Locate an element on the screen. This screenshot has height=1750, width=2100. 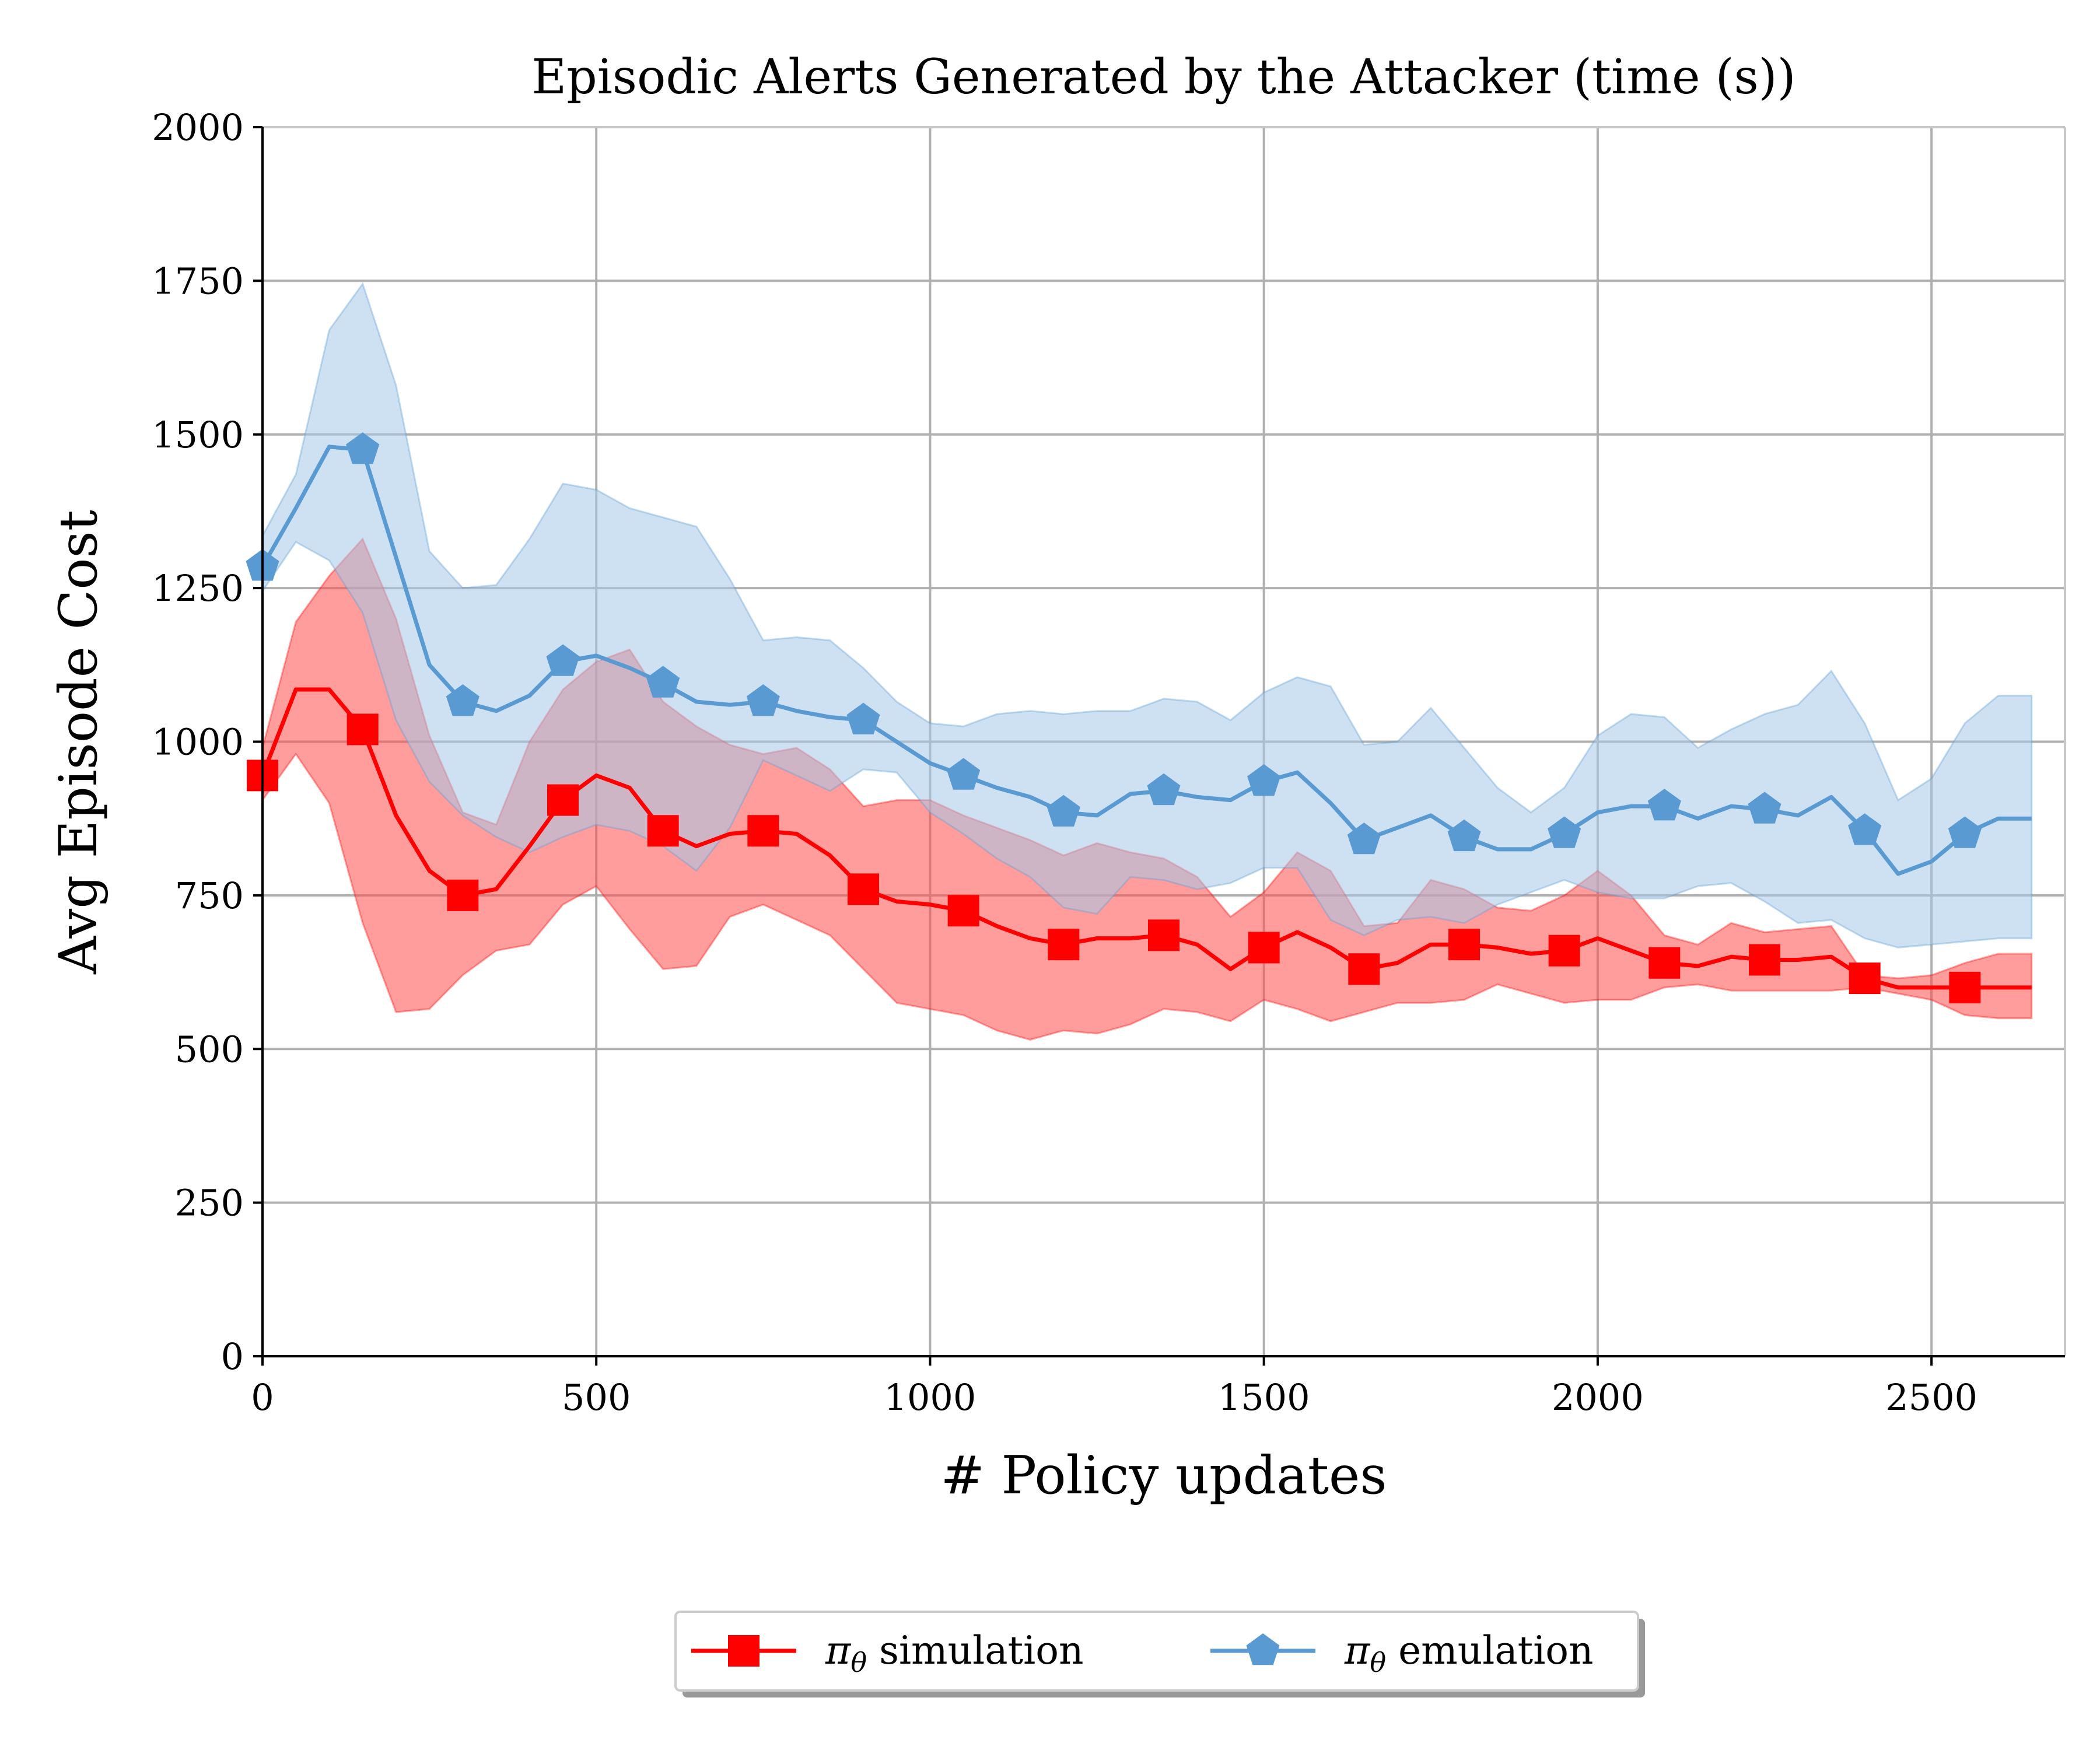
legend: πθ simulation πθ emulation is located at coordinates (1159, 1654).